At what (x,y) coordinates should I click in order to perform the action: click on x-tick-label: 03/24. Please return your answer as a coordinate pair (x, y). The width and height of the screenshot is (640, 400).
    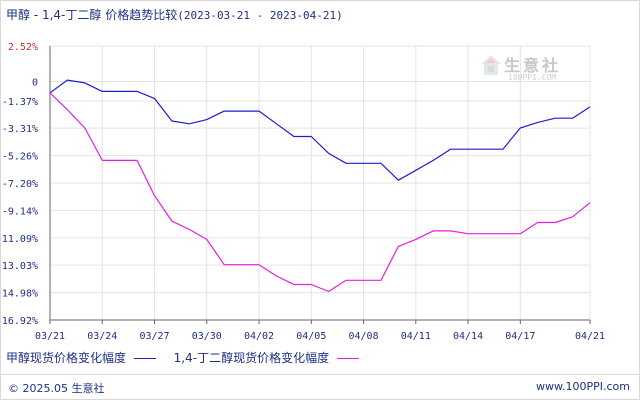
    Looking at the image, I should click on (102, 336).